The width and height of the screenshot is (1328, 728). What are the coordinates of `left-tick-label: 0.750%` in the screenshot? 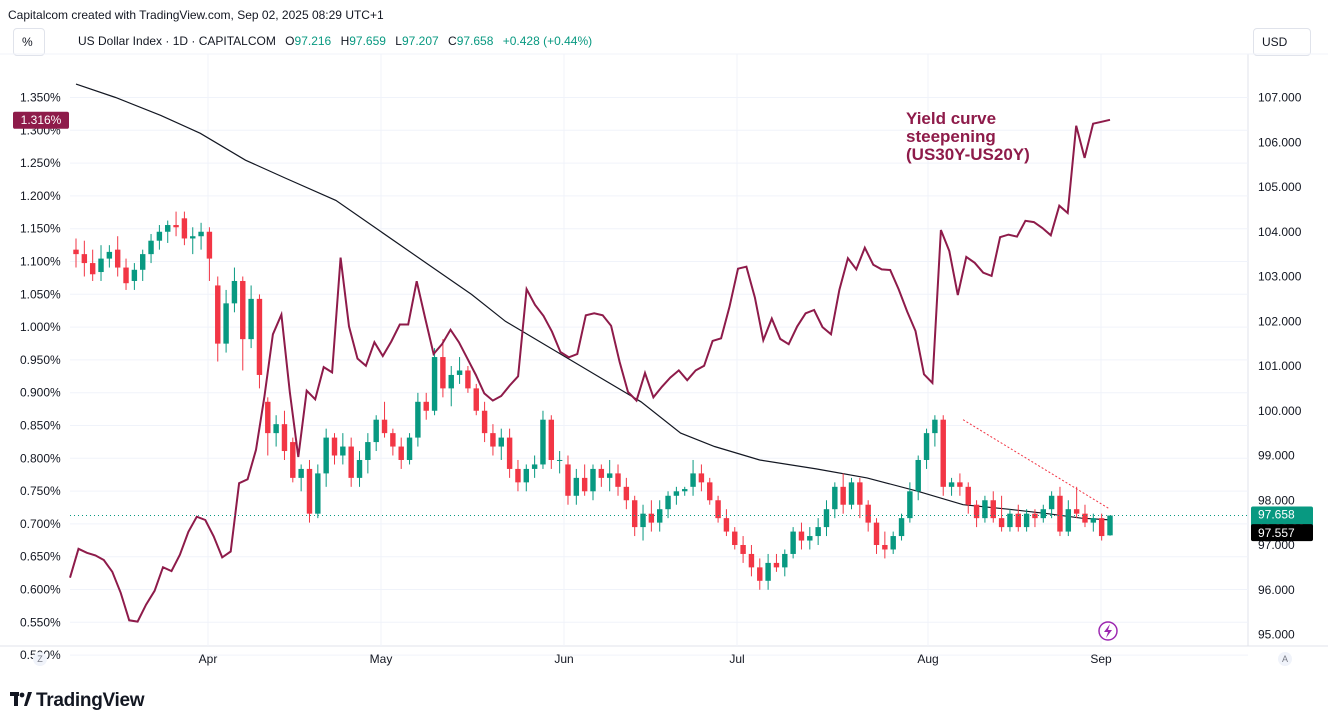 It's located at (40, 491).